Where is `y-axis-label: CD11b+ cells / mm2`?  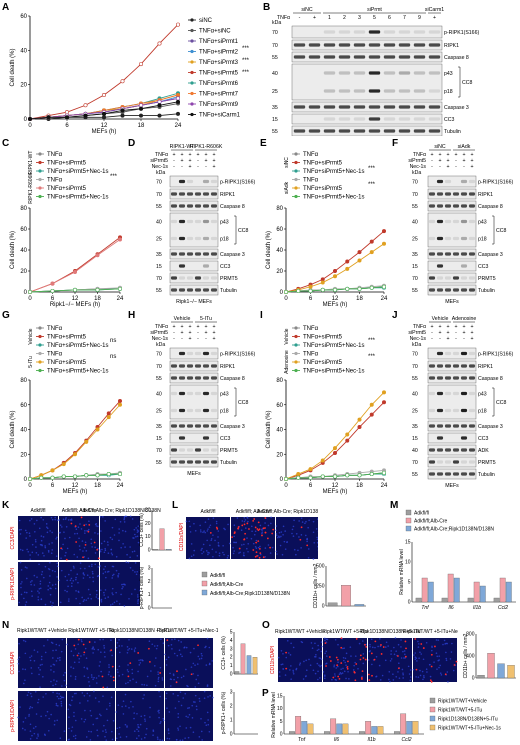 y-axis-label: CD11b+ cells / mm2 is located at coordinates (466, 655).